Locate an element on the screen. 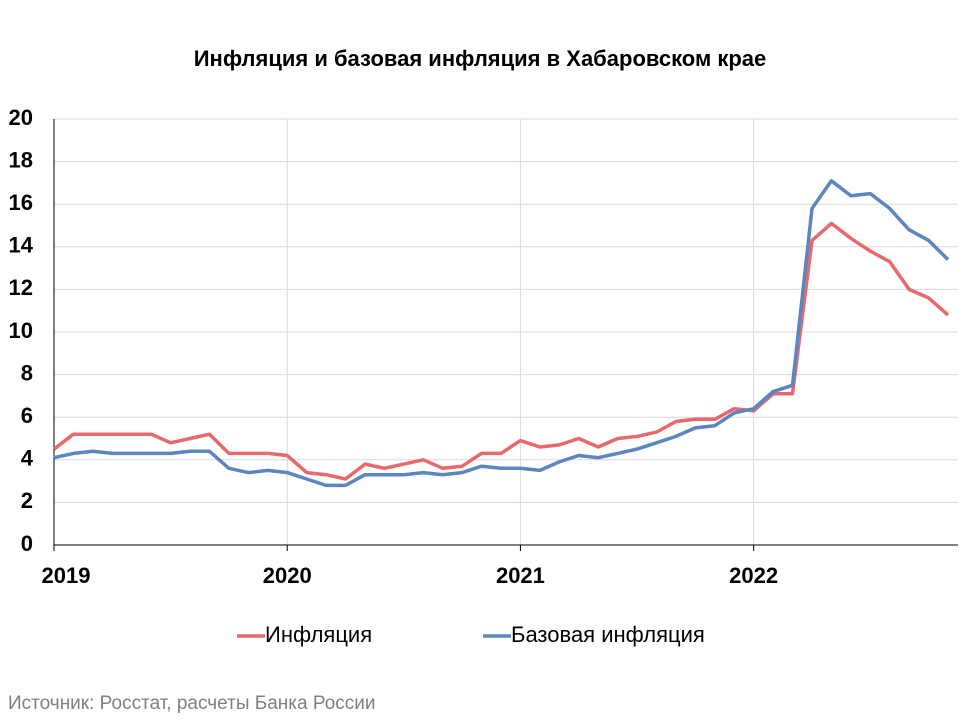  source: Источник: Росстат, расчеты Банка России is located at coordinates (192, 703).